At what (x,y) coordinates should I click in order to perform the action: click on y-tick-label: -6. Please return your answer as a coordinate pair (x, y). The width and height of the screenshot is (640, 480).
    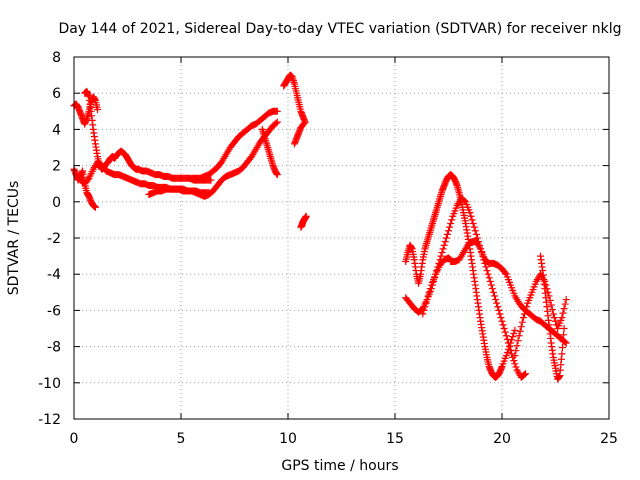
    Looking at the image, I should click on (54, 311).